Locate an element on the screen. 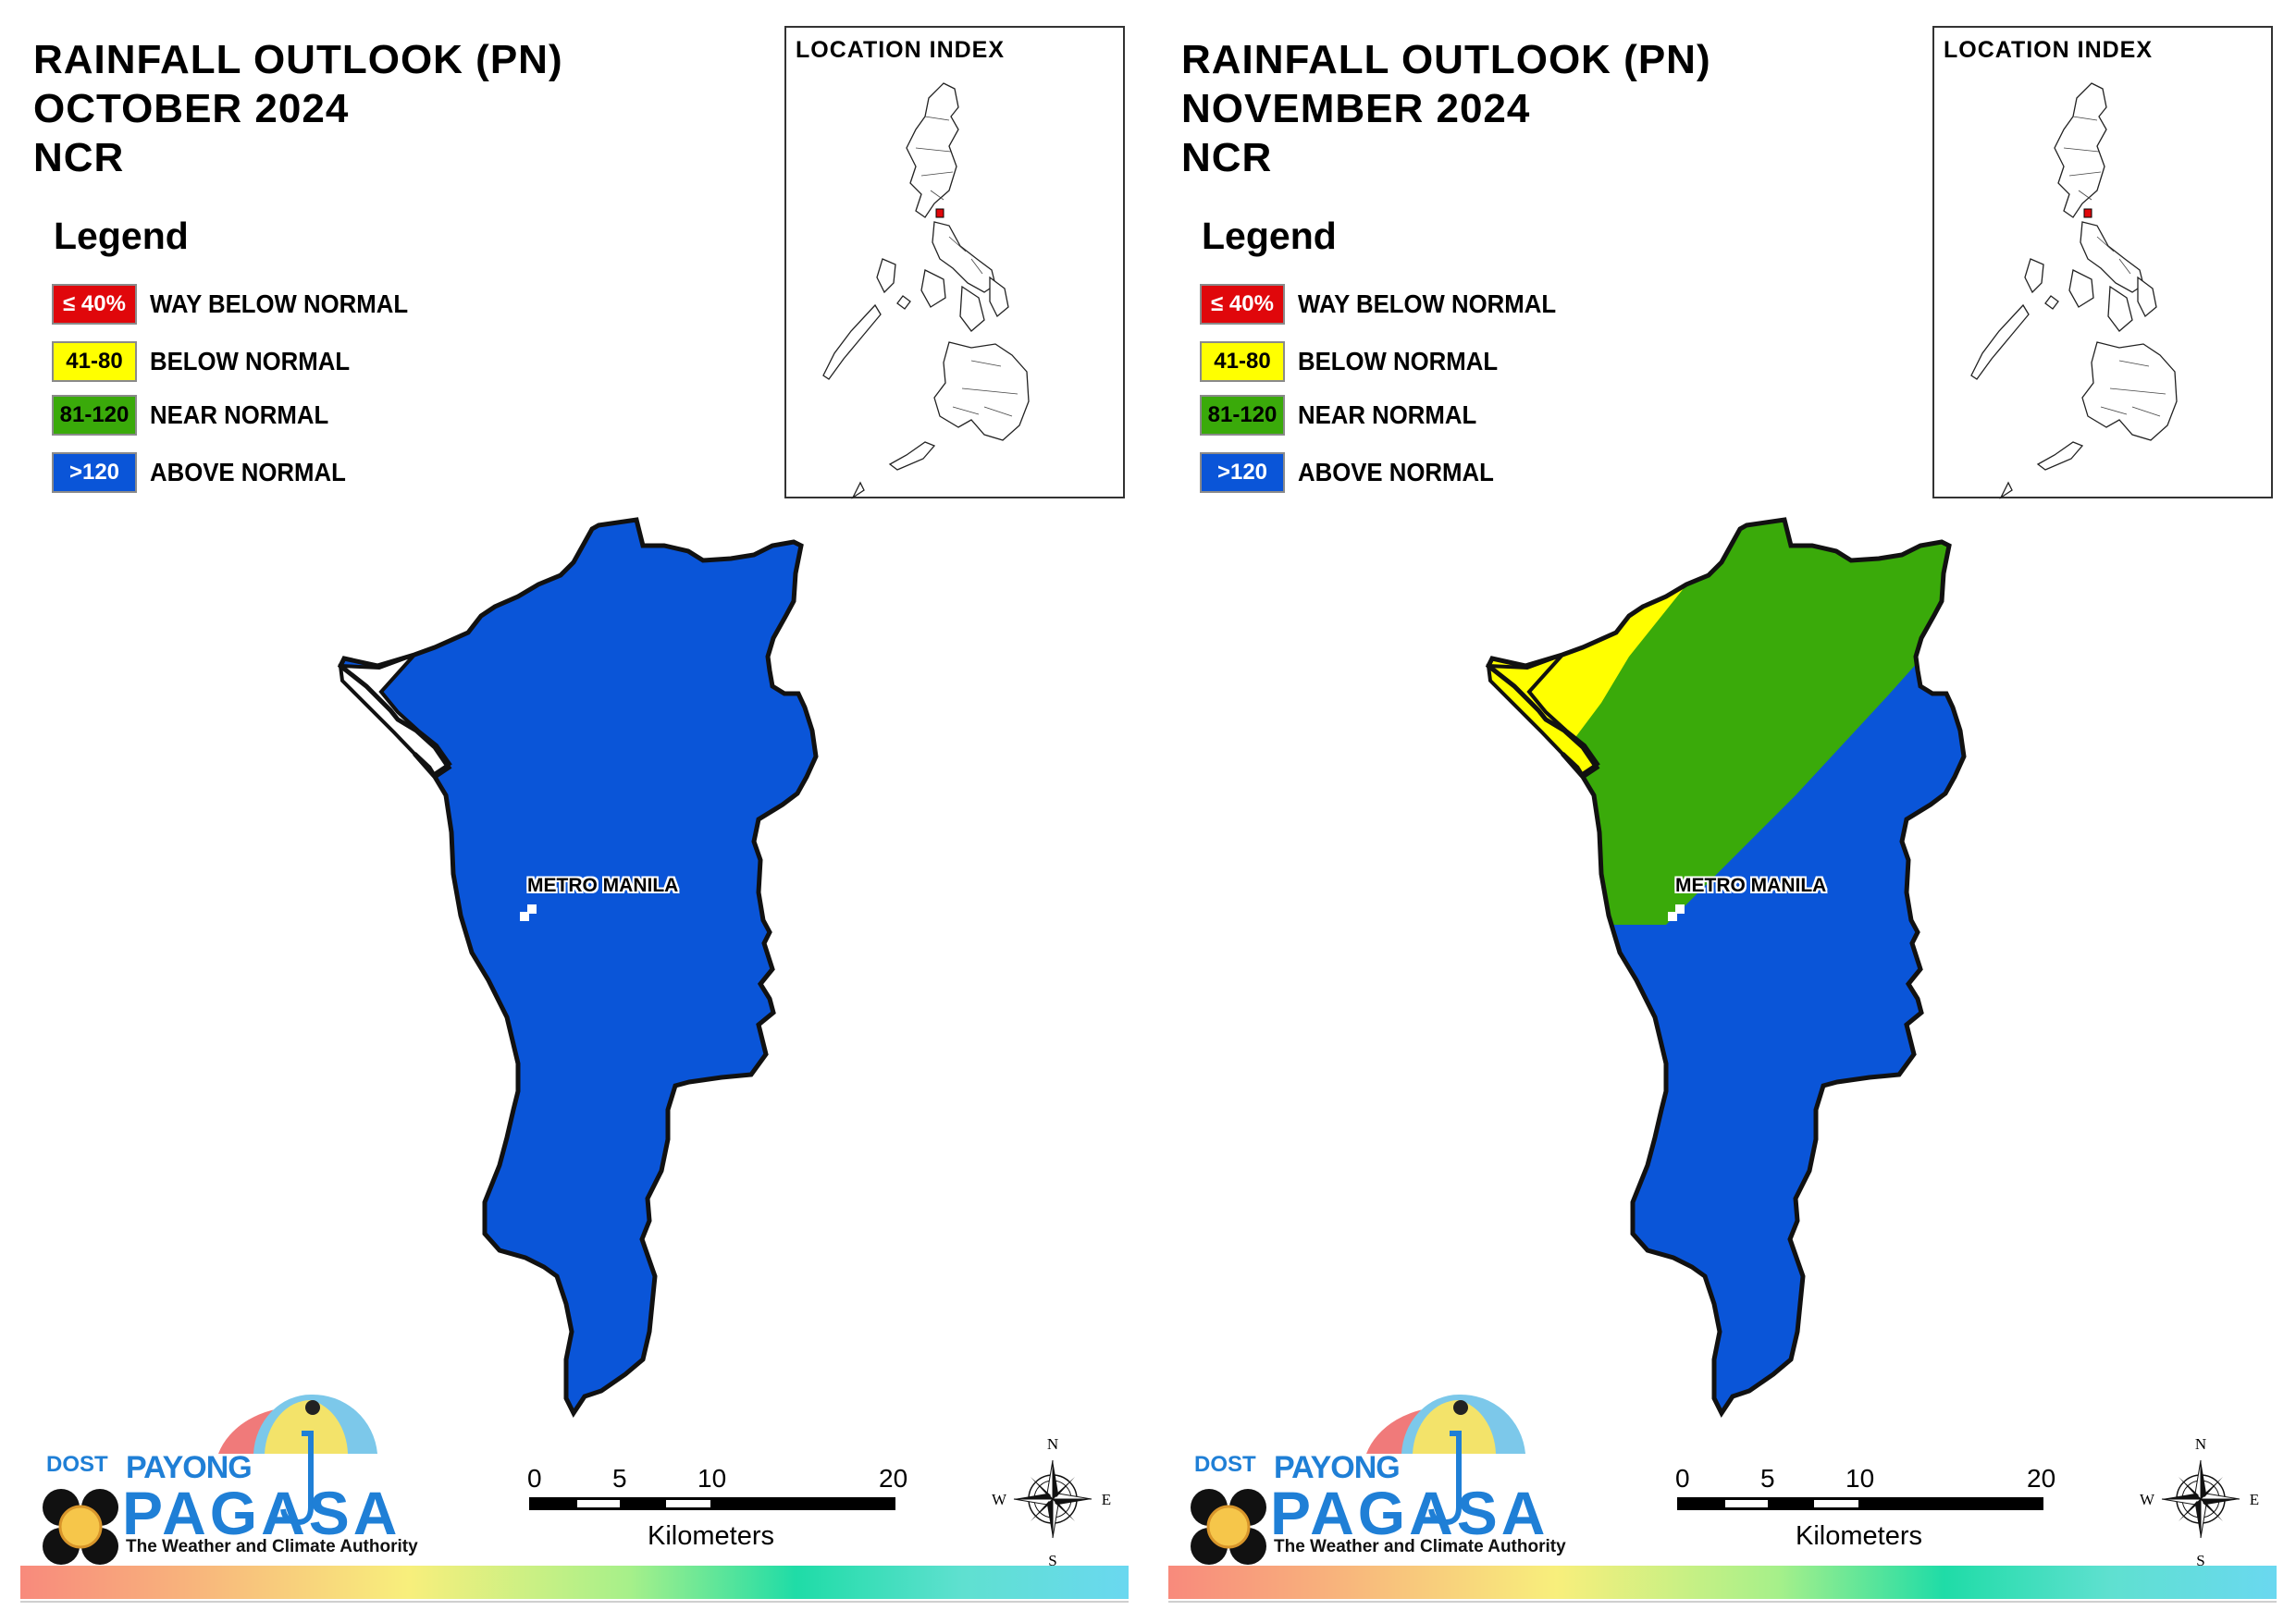 The height and width of the screenshot is (1623, 2296). map-title: RAINFALL OUTLOOK (PN) OCTOBER 2024 NCR is located at coordinates (298, 108).